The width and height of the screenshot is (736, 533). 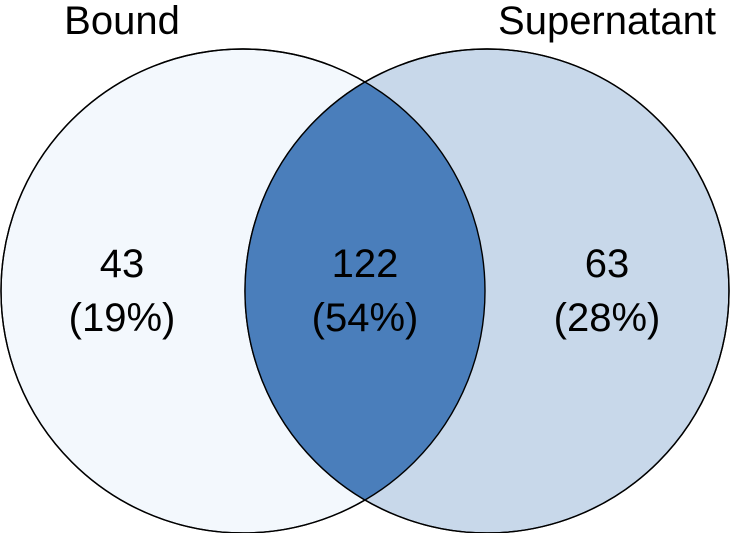 What do you see at coordinates (122, 264) in the screenshot?
I see `region-bound-count: 43` at bounding box center [122, 264].